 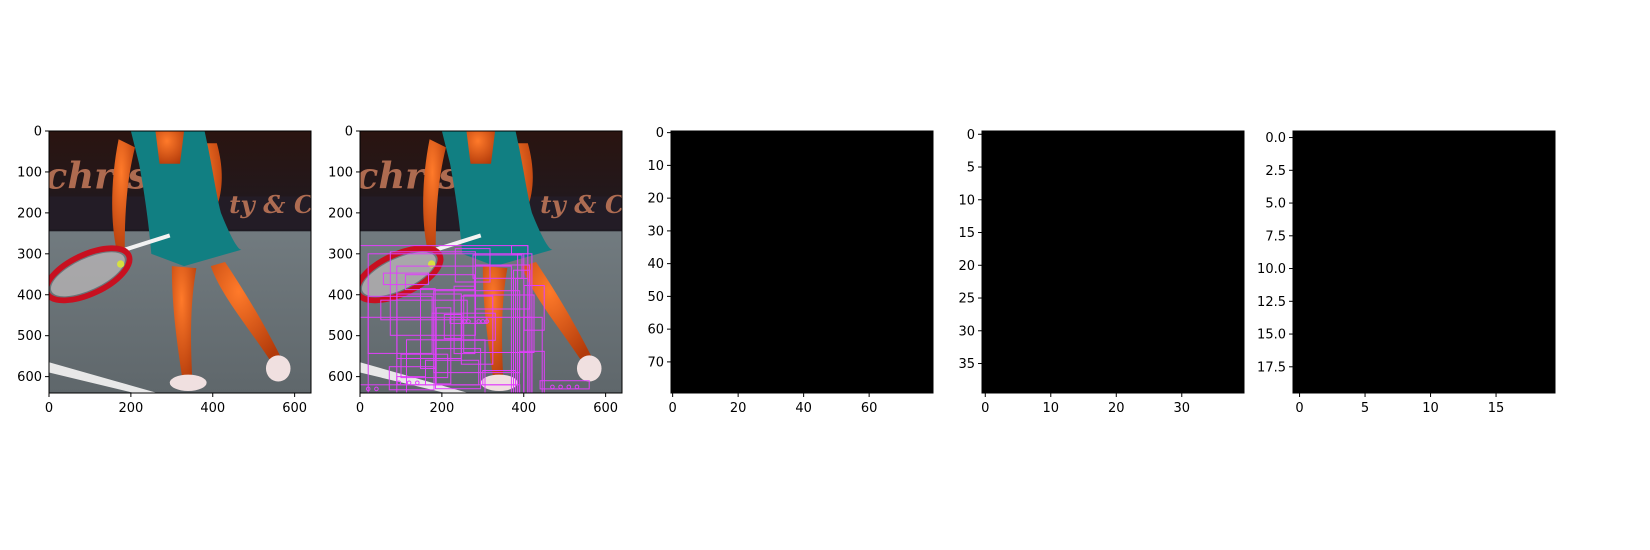 What do you see at coordinates (1275, 236) in the screenshot?
I see `y-tick-label: 7.5` at bounding box center [1275, 236].